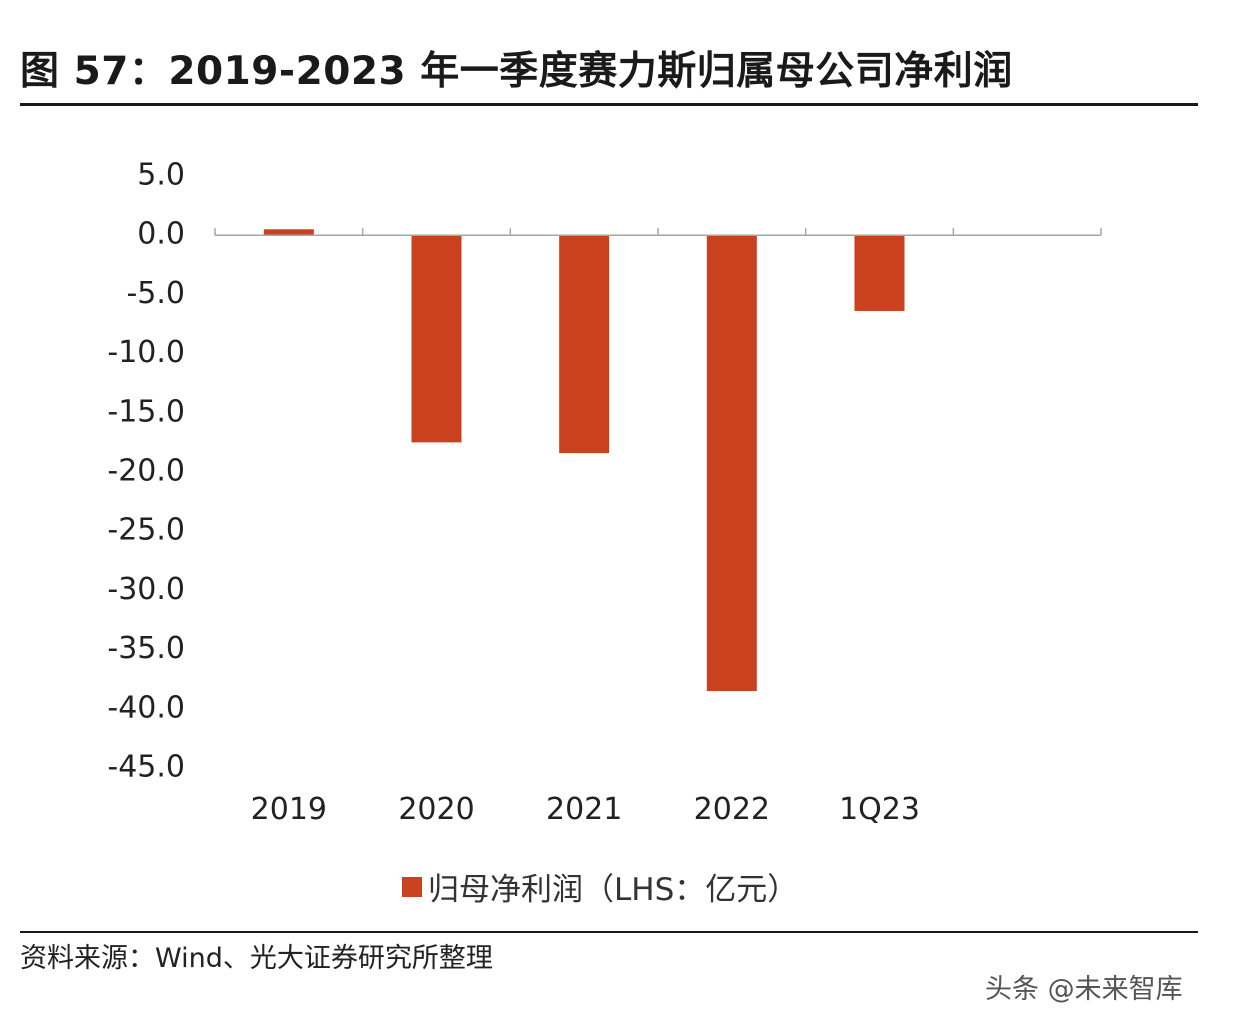  Describe the element at coordinates (584, 344) in the screenshot. I see `bar-2021` at that location.